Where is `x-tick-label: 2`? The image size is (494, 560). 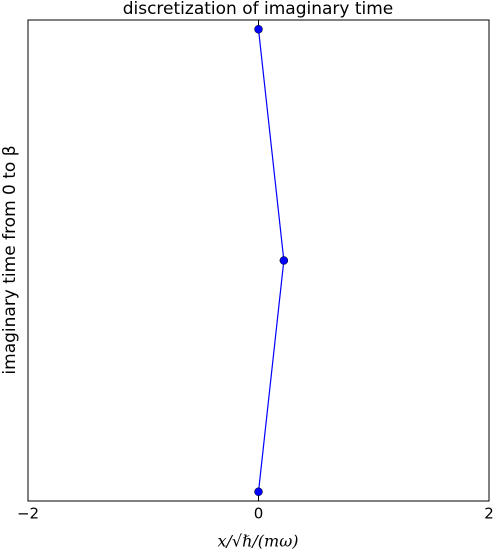 x-tick-label: 2 is located at coordinates (489, 514).